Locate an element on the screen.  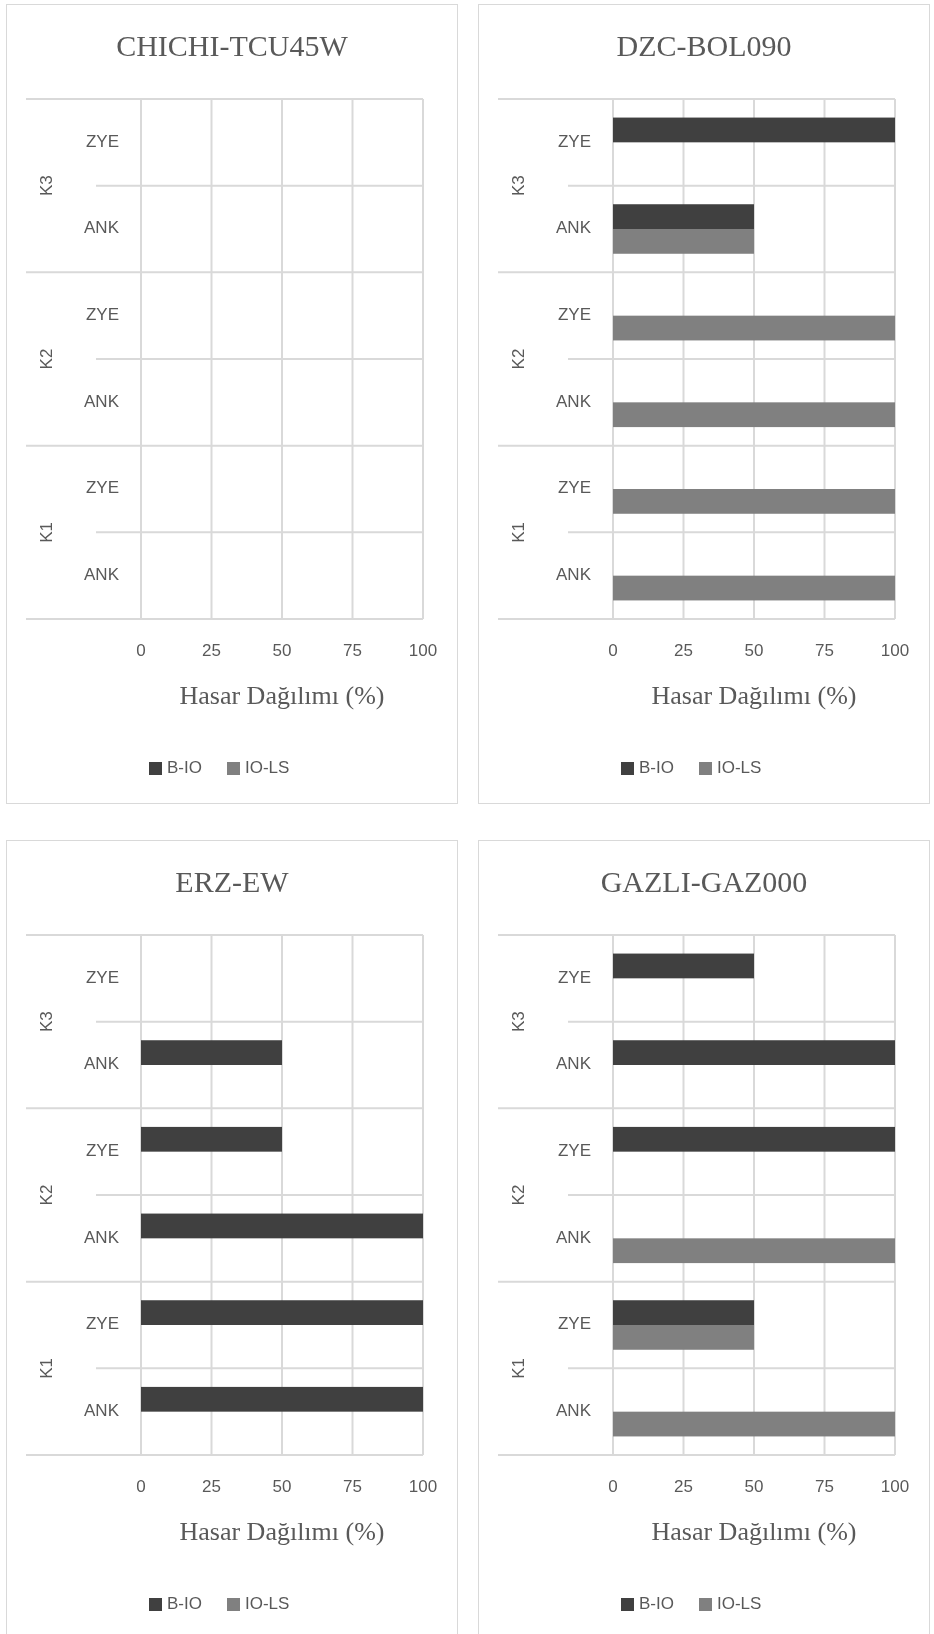
chart-title: ERZ-EW is located at coordinates (232, 881).